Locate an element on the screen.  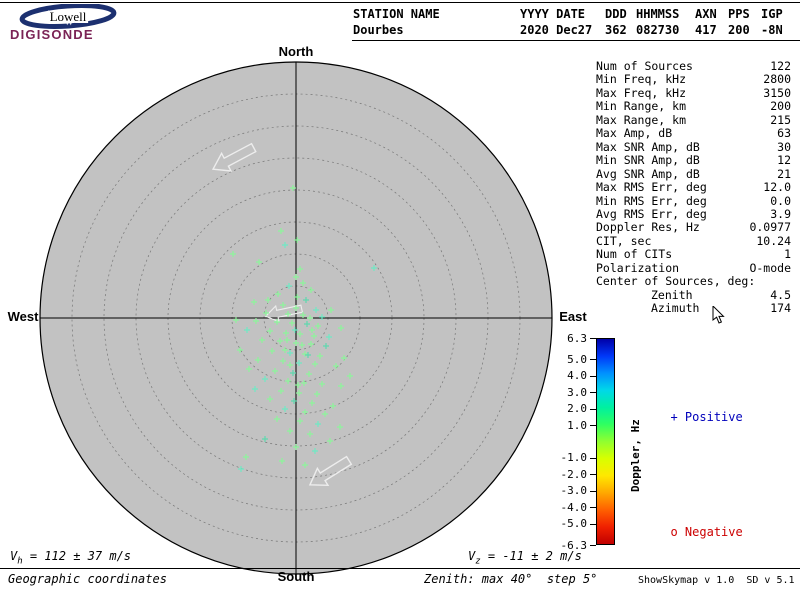
vh-symbol: V is located at coordinates (14, 556).